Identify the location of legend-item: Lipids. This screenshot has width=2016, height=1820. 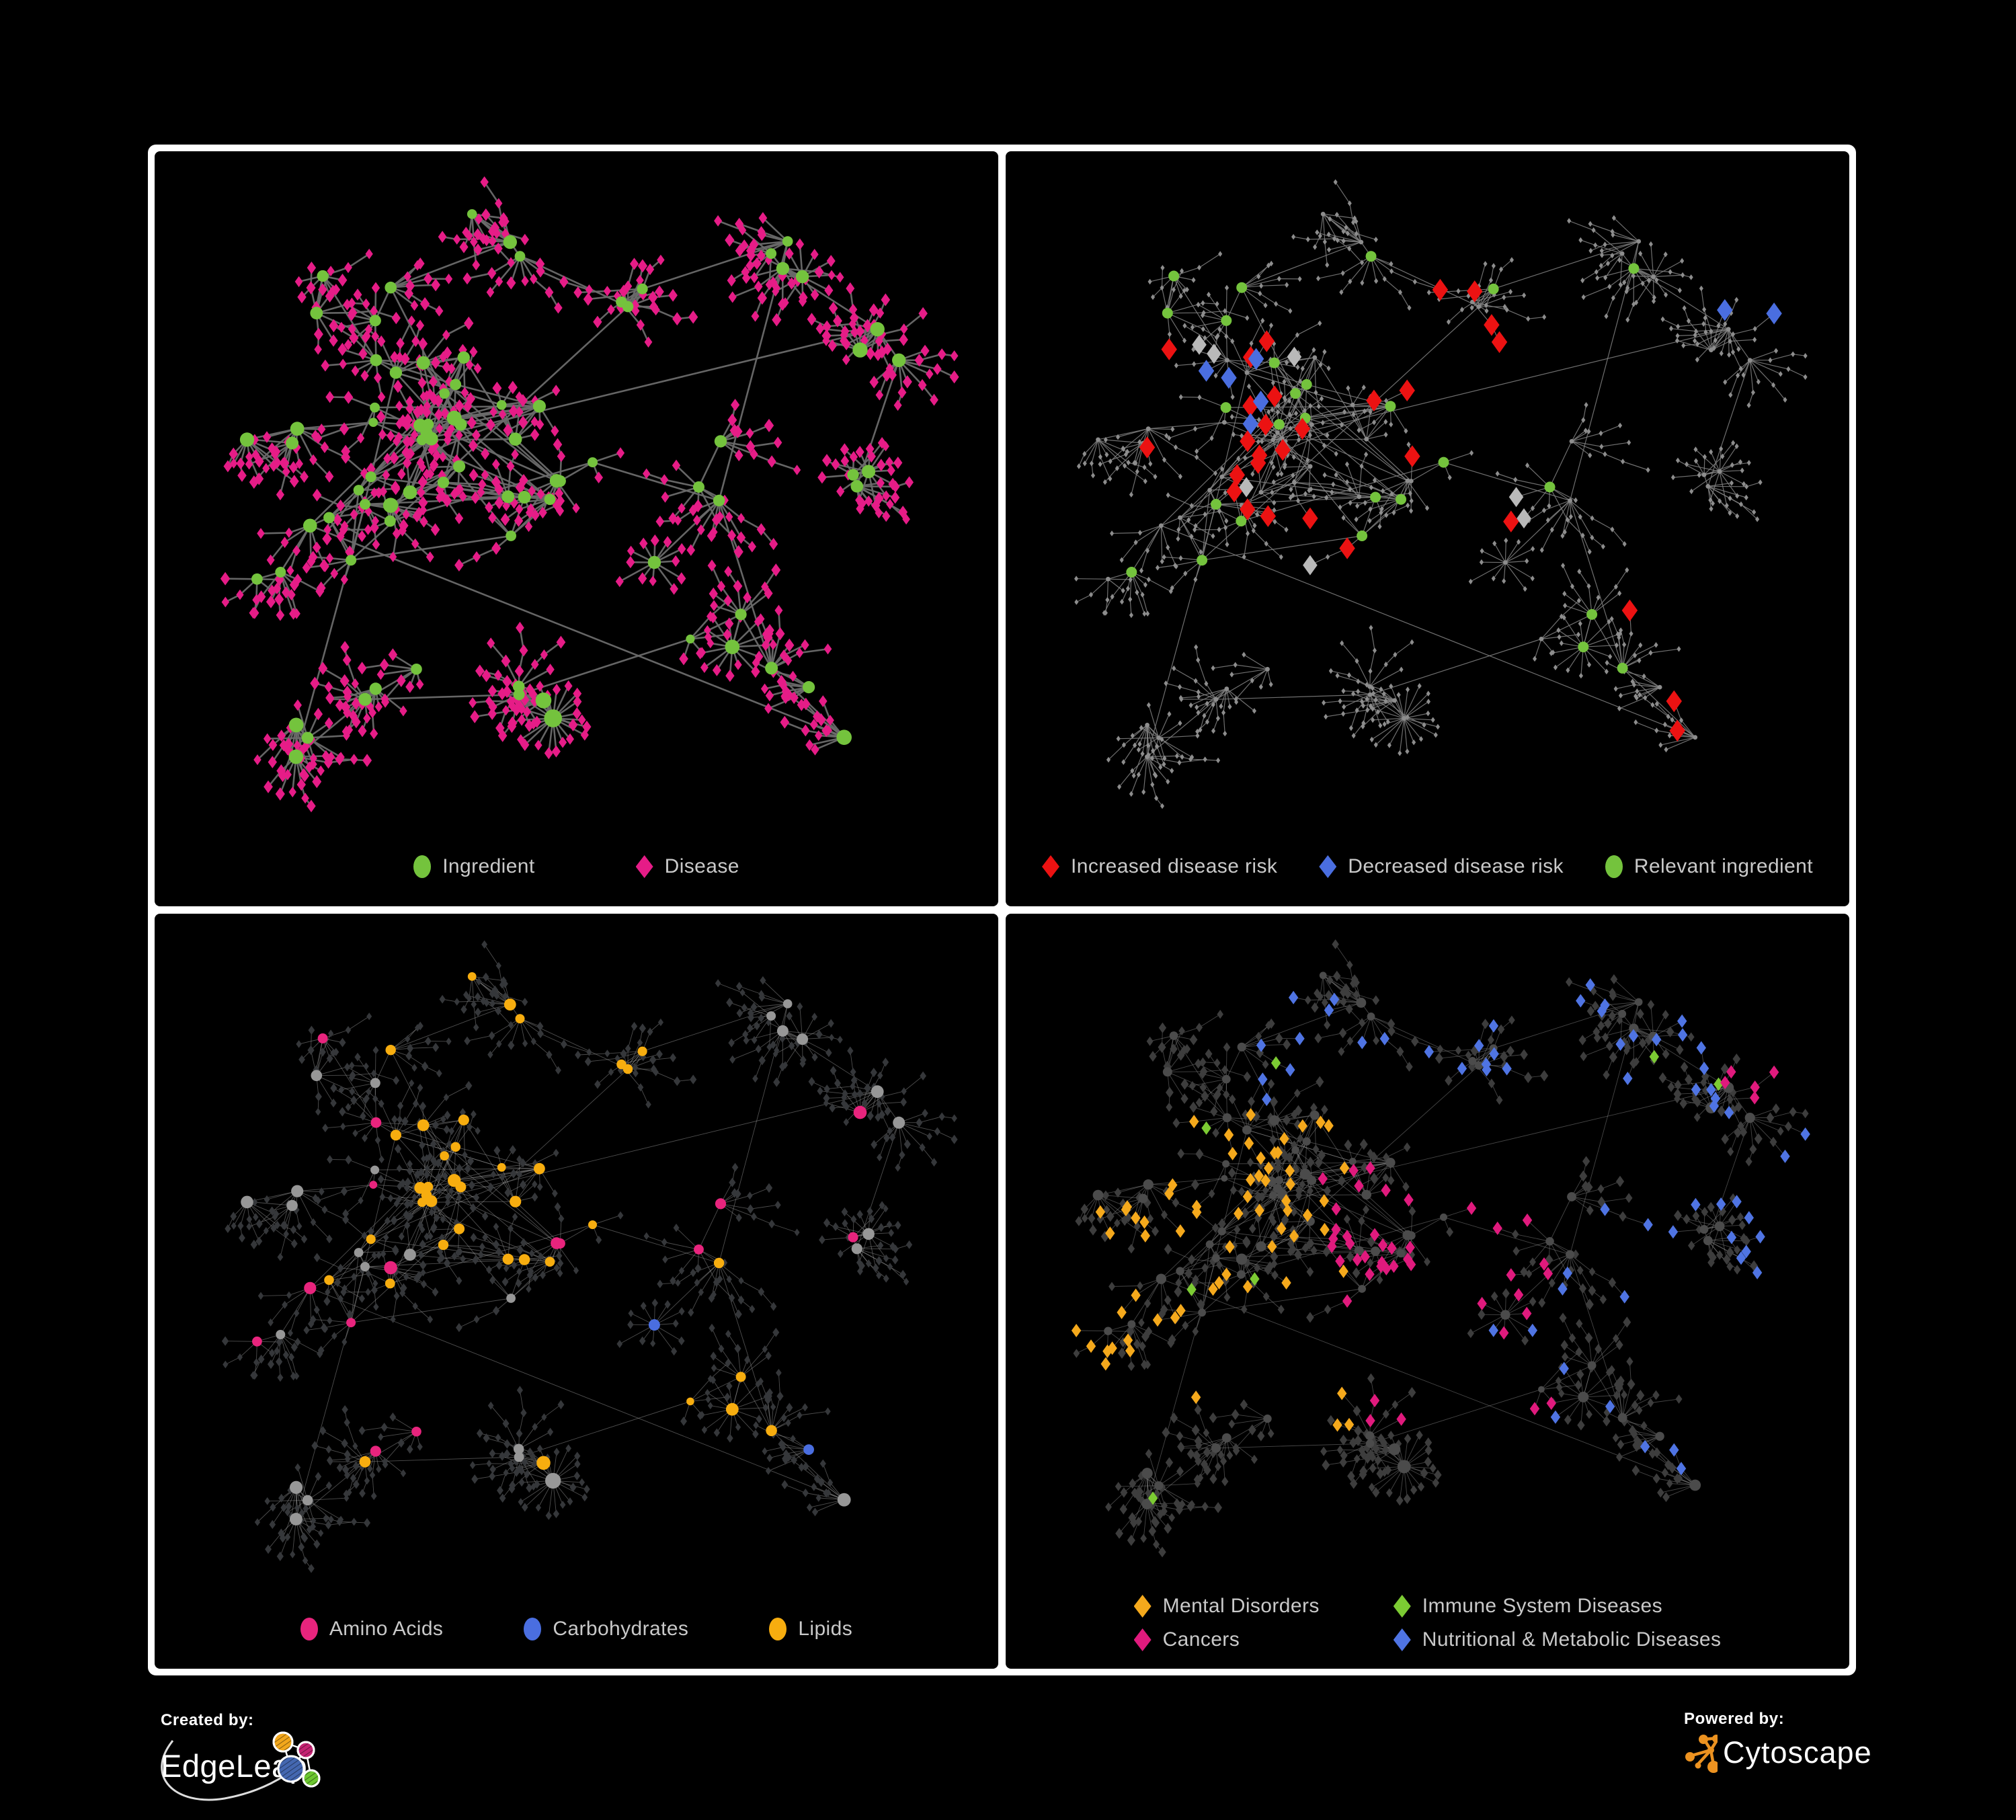
(810, 1629).